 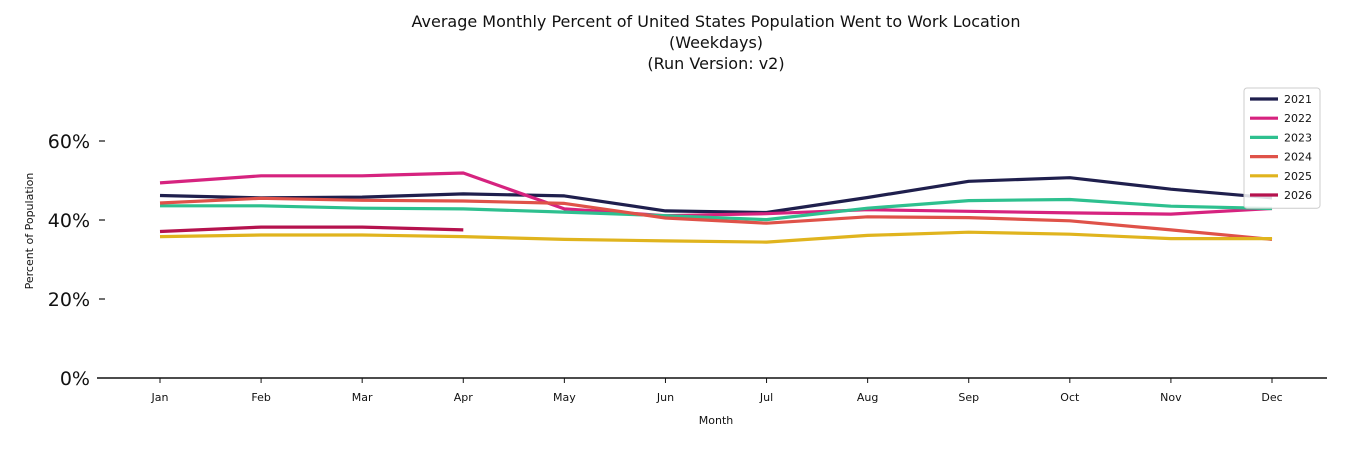 I want to click on x-tick-label: Oct, so click(x=1070, y=397).